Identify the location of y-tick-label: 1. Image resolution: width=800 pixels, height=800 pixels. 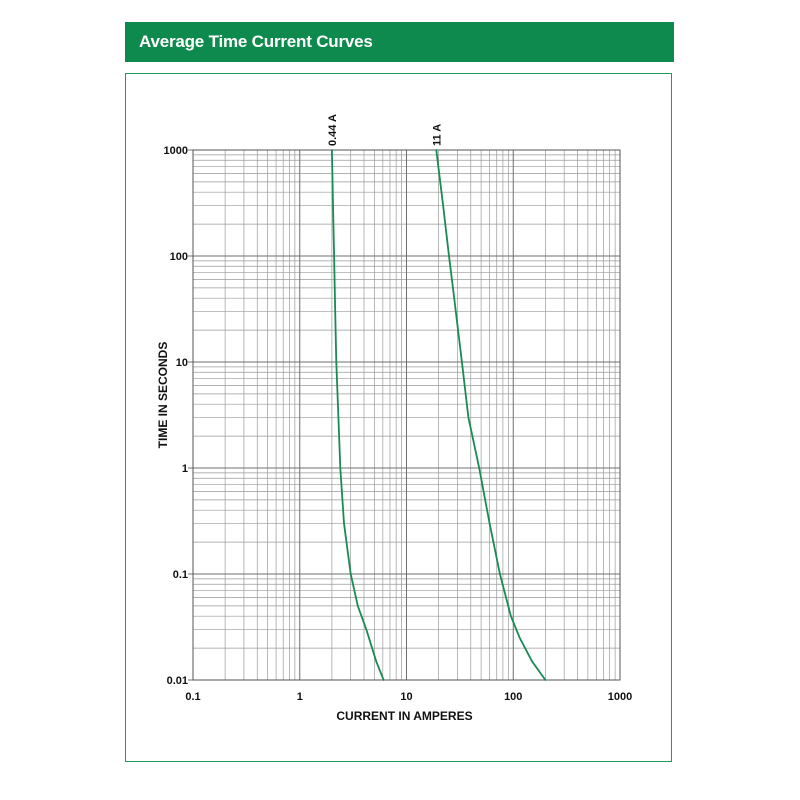
(185, 469).